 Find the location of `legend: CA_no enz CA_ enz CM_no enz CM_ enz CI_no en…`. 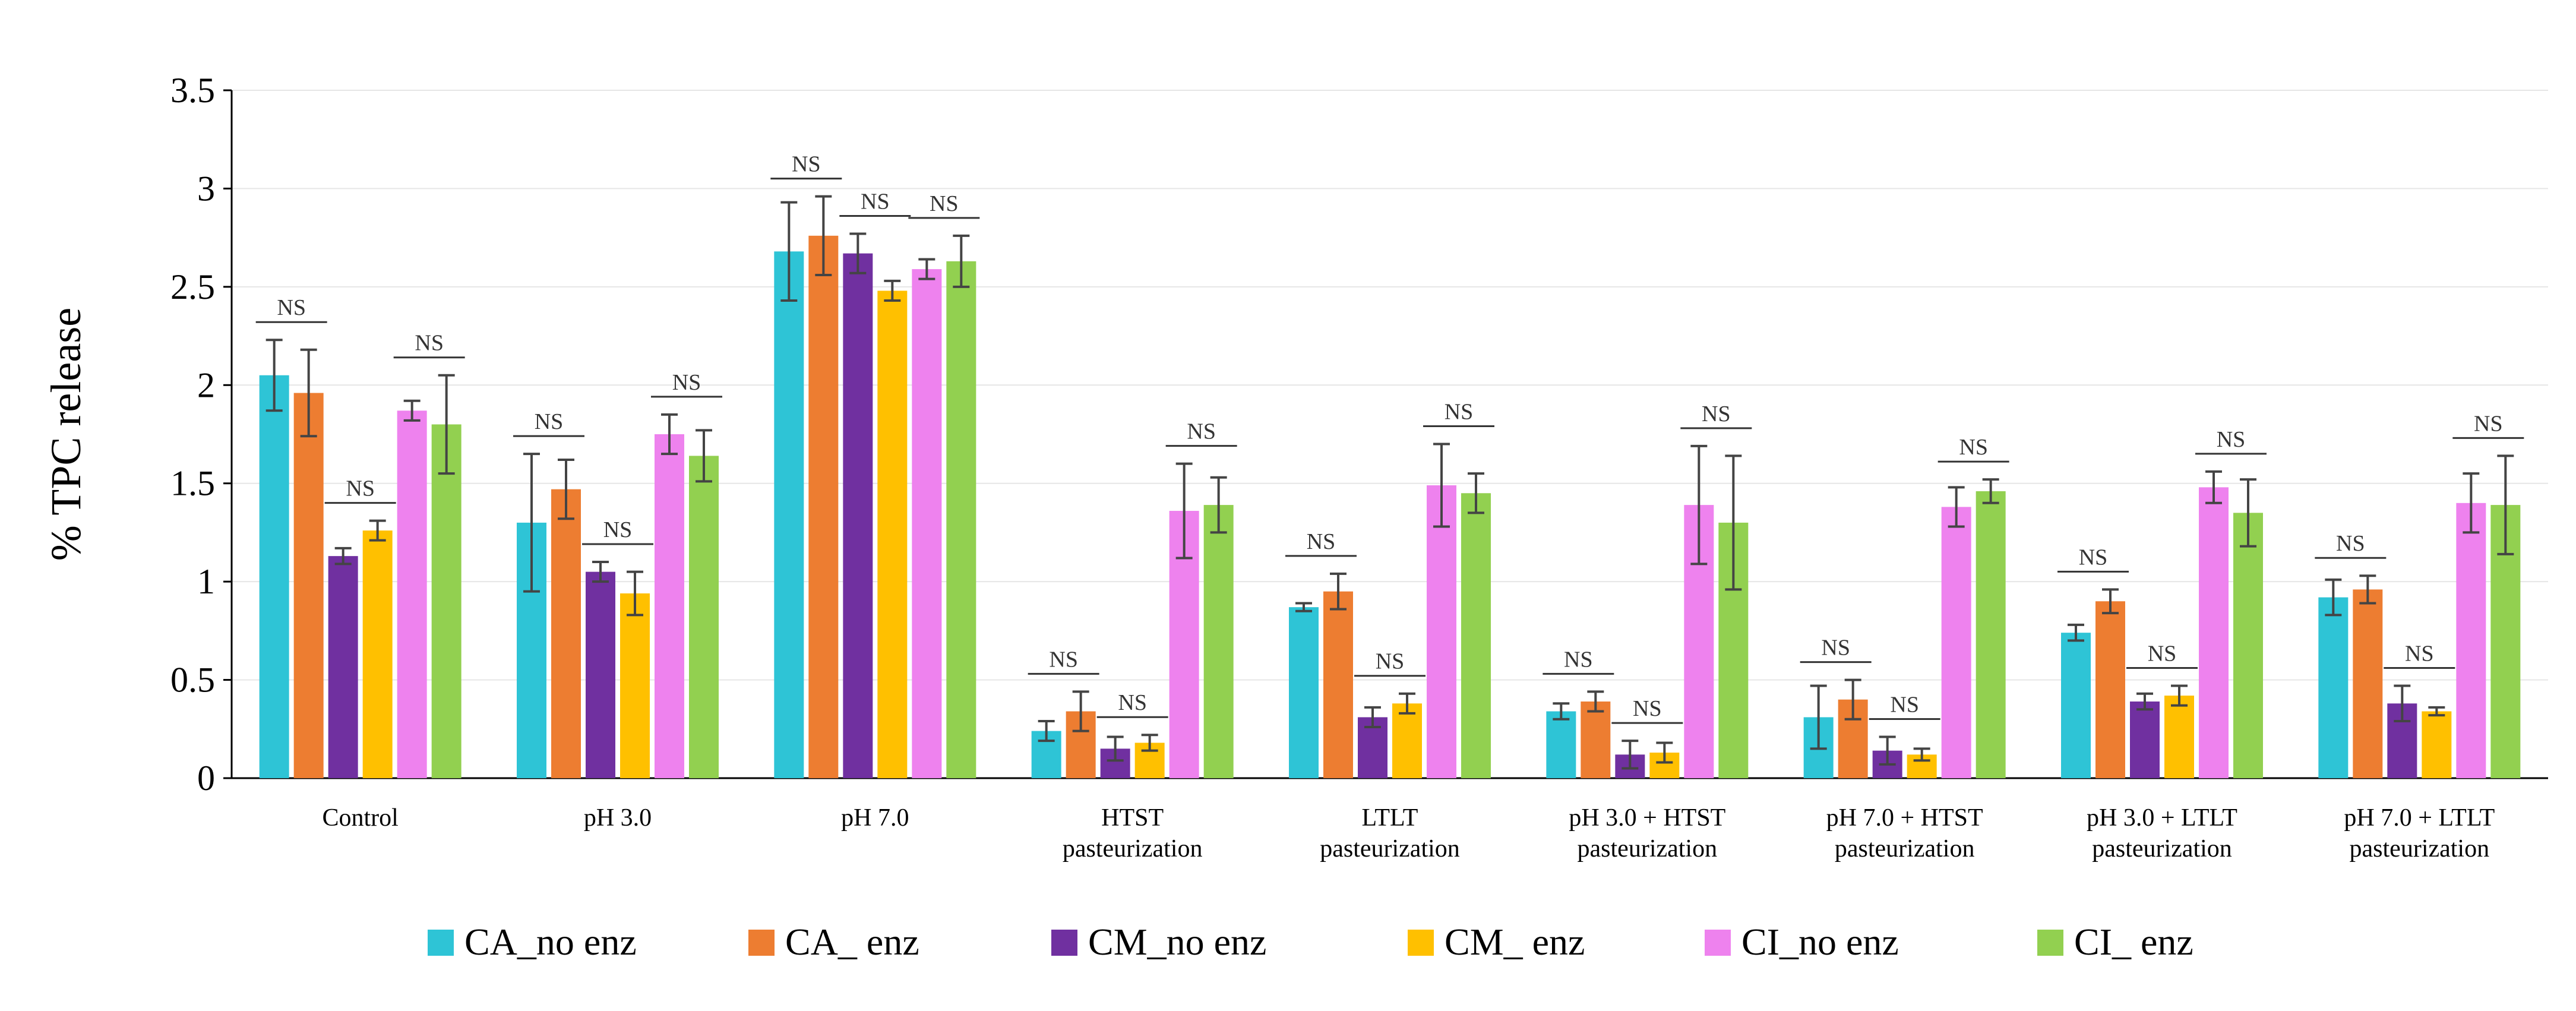

legend: CA_no enz CA_ enz CM_no enz CM_ enz CI_no en… is located at coordinates (1310, 942).